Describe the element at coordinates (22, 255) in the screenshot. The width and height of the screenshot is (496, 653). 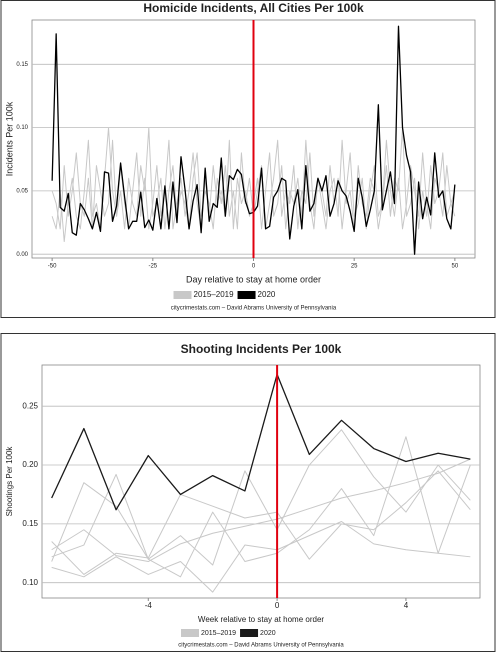
I see `y-tick-label: 0.00` at that location.